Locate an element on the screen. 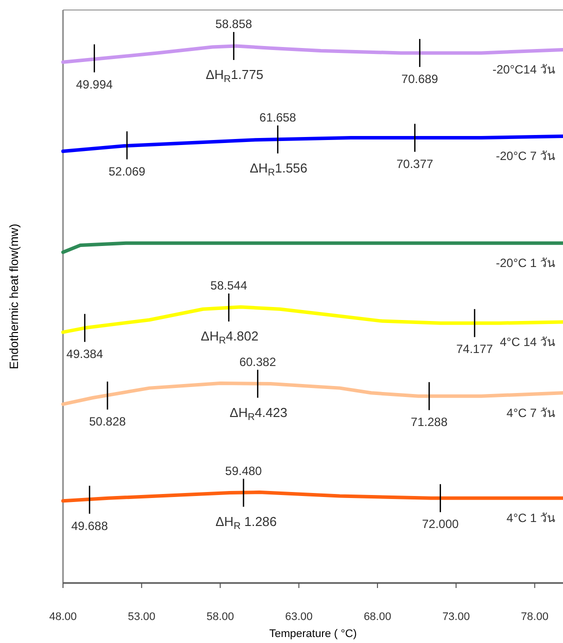 This screenshot has height=643, width=563. annotation: ΔH$_{R}$4.423 is located at coordinates (259, 413).